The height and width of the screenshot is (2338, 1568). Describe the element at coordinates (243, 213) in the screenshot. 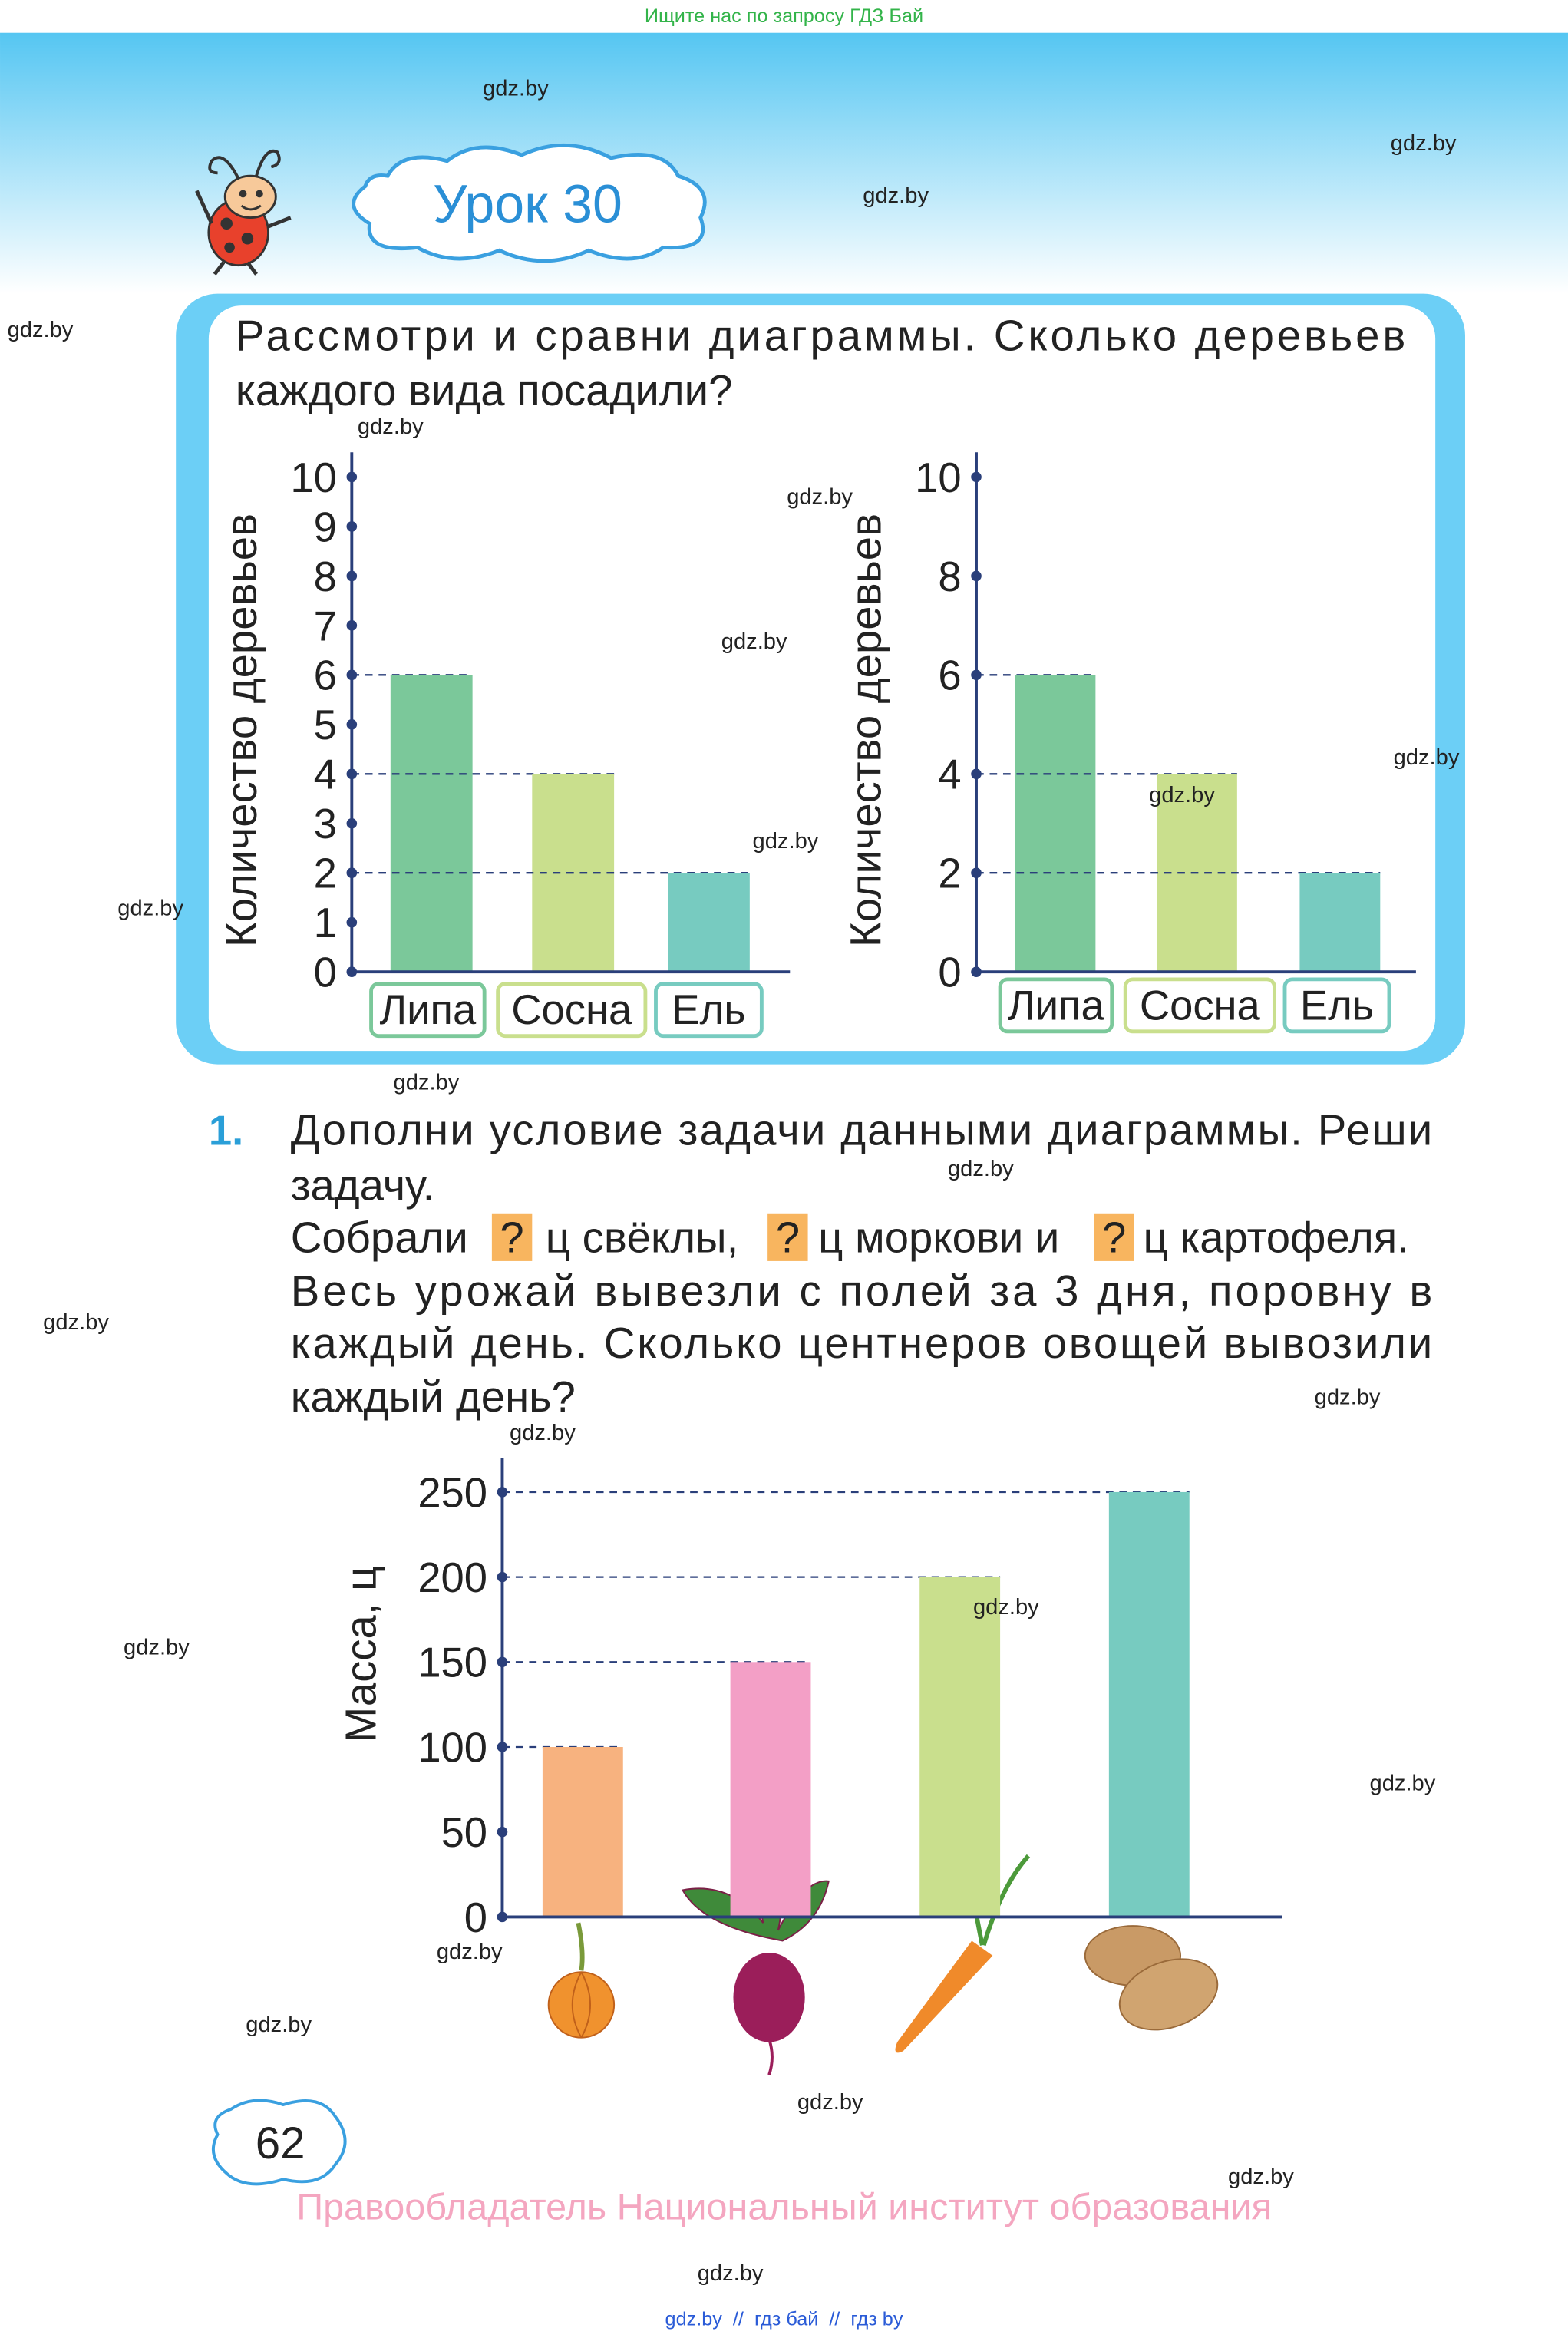

I see `ladybug-illustration` at that location.